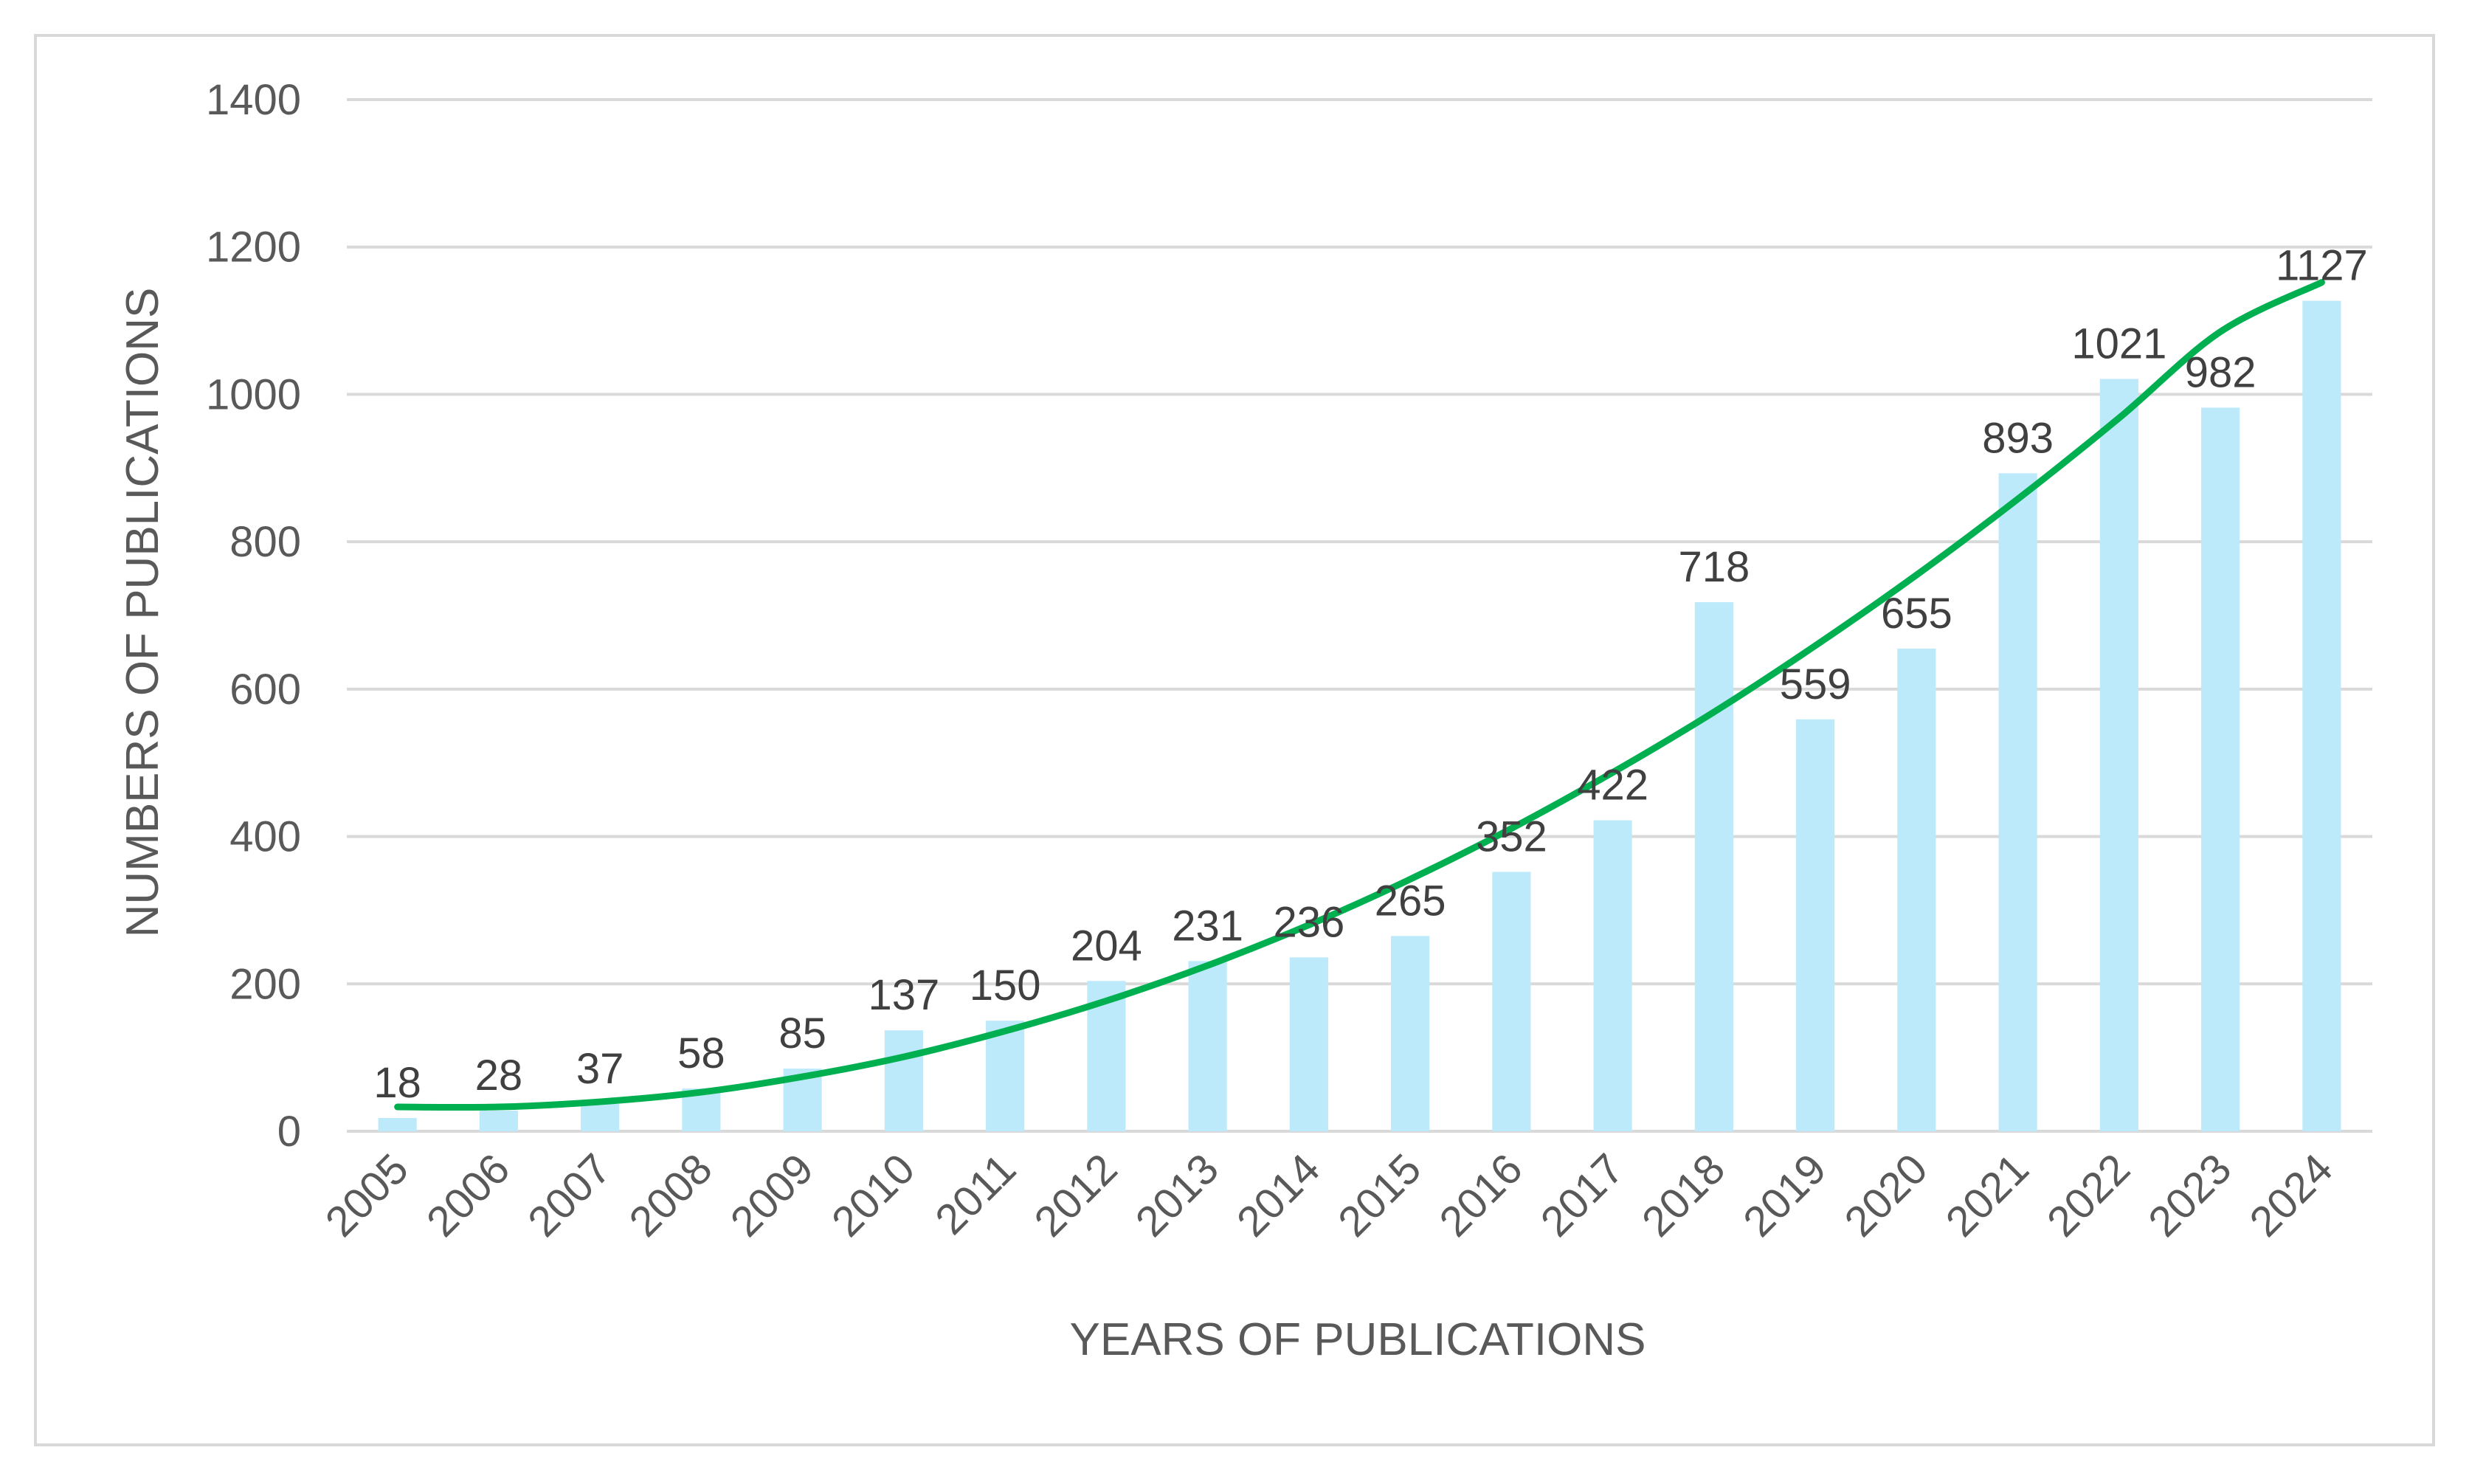 The width and height of the screenshot is (2469, 1484). Describe the element at coordinates (1207, 926) in the screenshot. I see `data-label-2013: 231` at that location.